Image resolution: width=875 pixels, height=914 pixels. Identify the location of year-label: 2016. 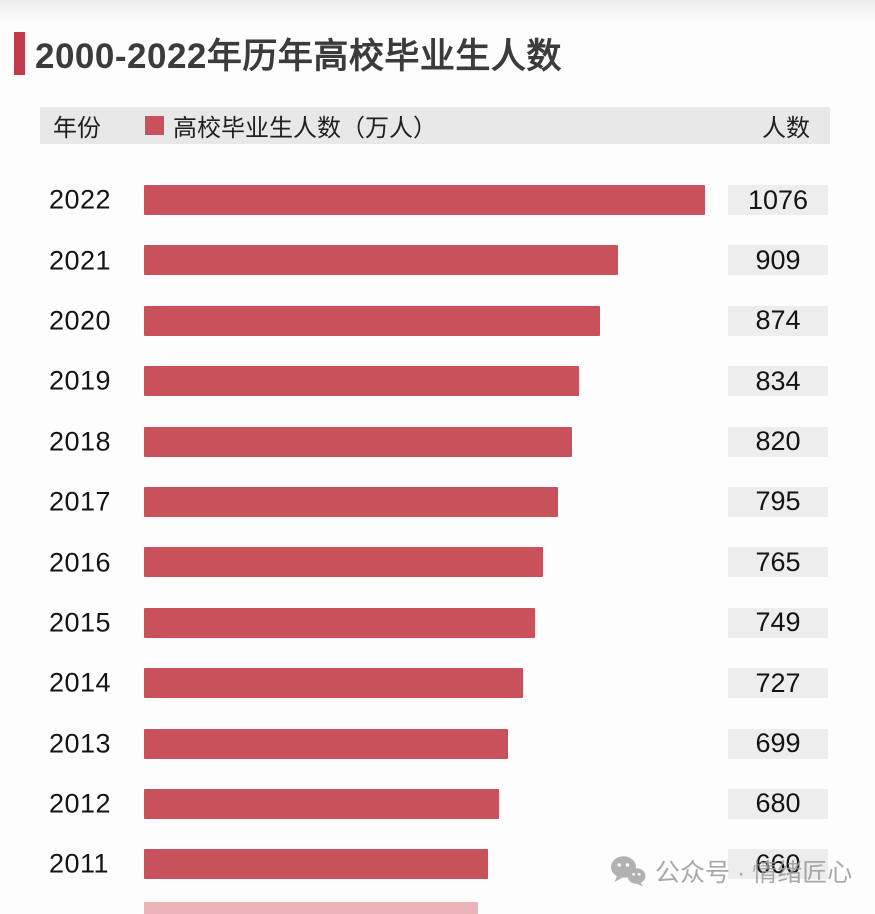
(80, 562).